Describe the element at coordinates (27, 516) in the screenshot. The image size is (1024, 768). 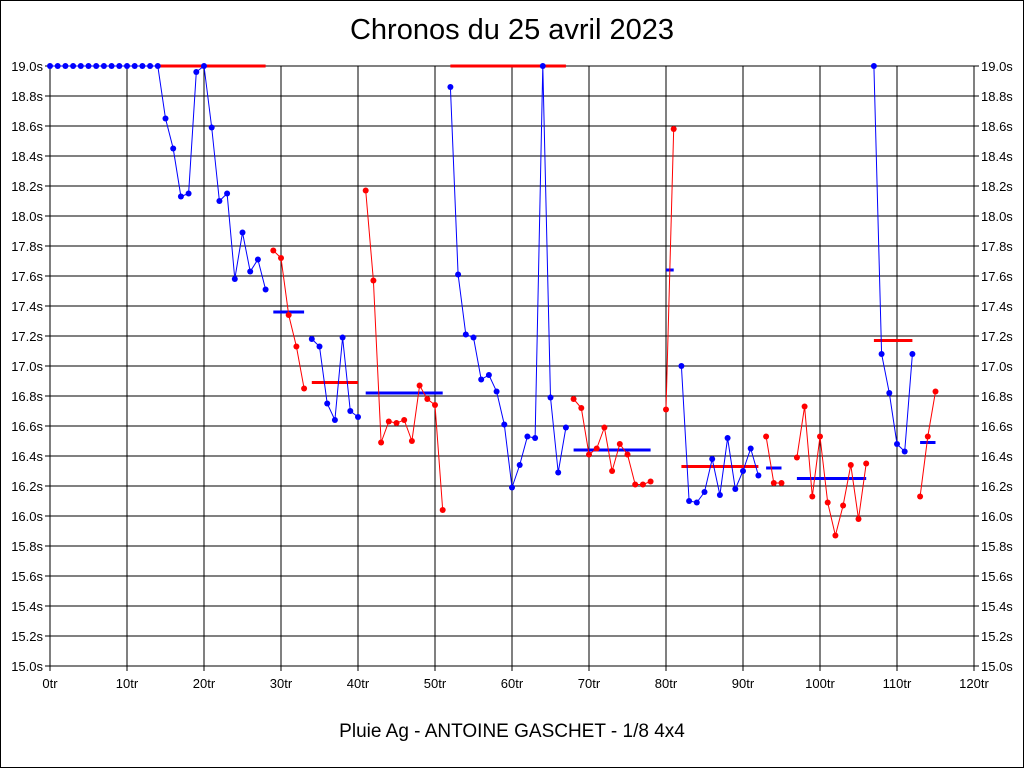
I see `y-tick-label-left: 16.0s` at that location.